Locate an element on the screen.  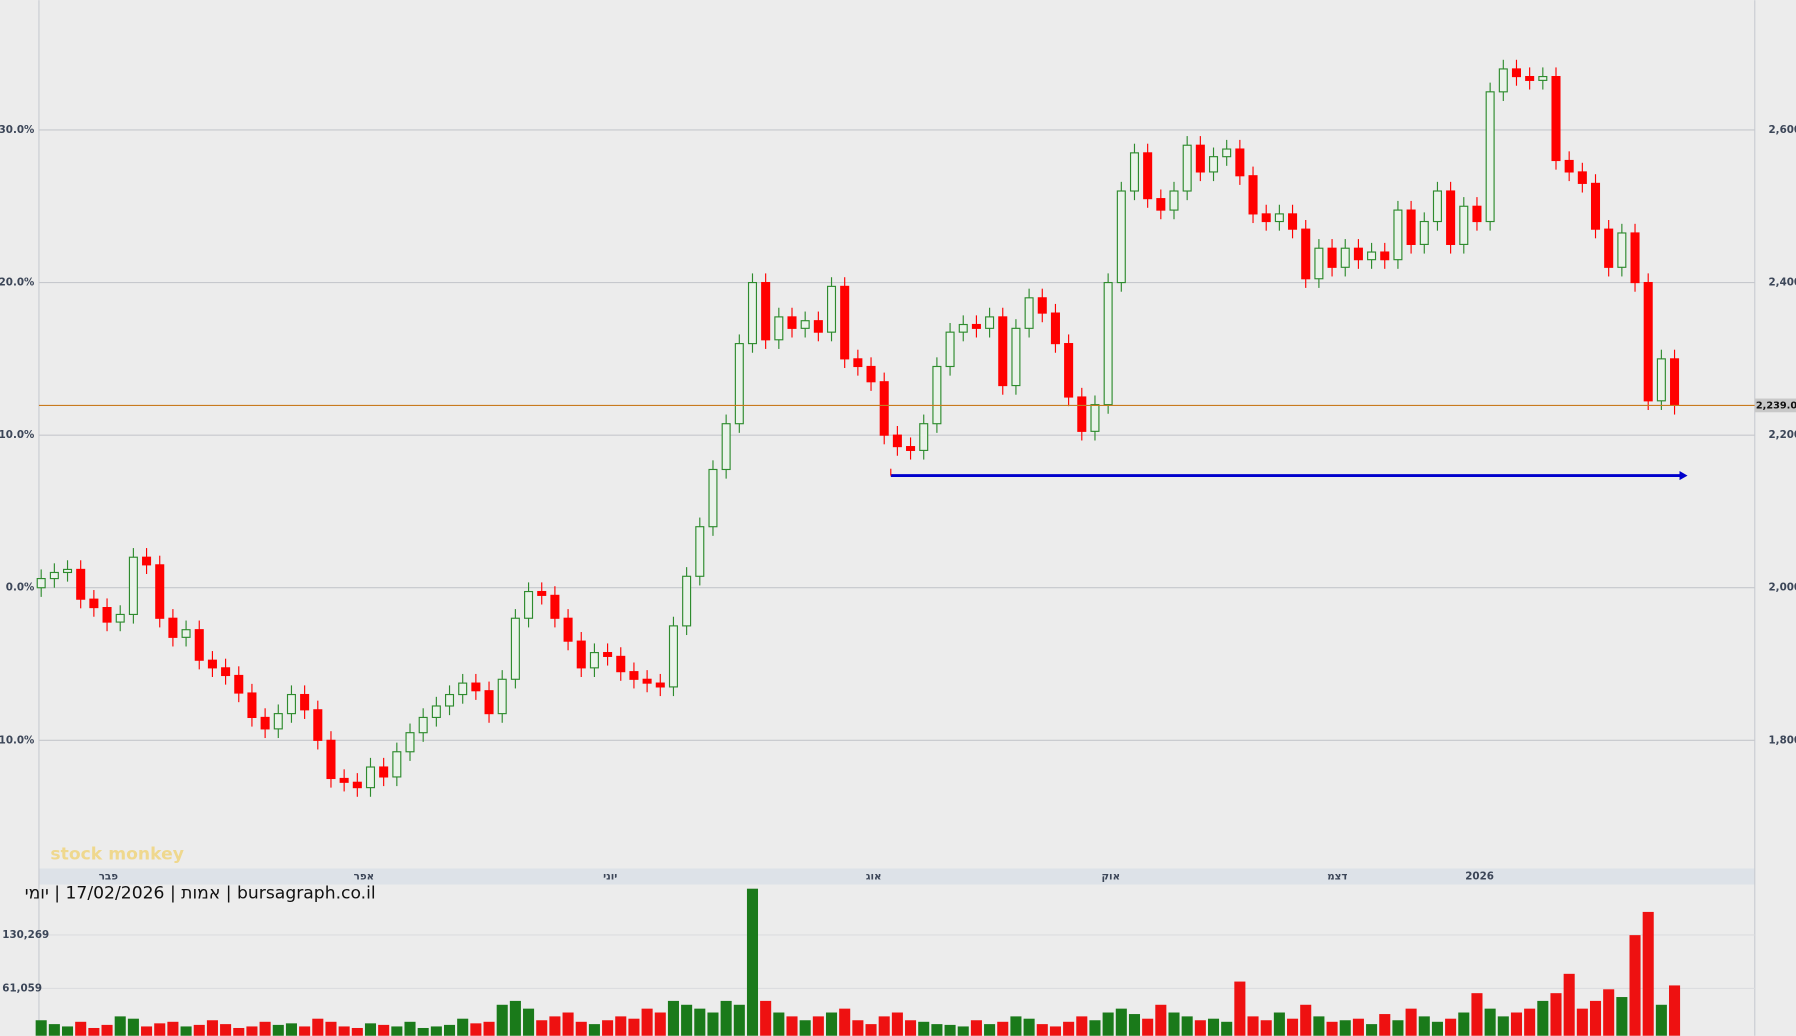
x-axis-band is located at coordinates (896, 876).